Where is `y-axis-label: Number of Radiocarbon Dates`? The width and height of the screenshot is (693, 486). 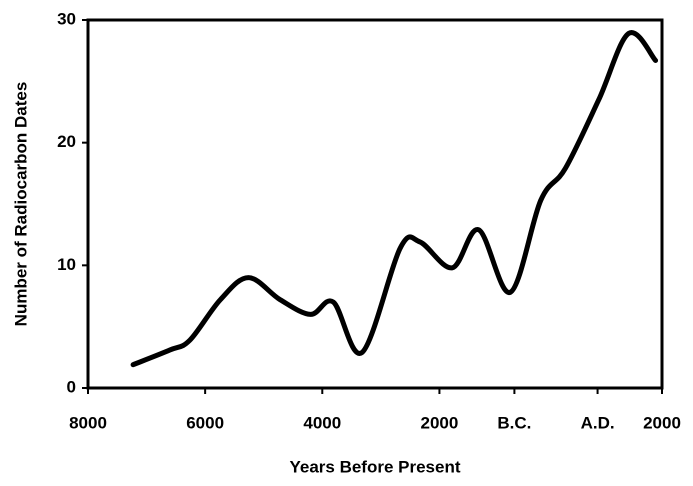 y-axis-label: Number of Radiocarbon Dates is located at coordinates (20, 204).